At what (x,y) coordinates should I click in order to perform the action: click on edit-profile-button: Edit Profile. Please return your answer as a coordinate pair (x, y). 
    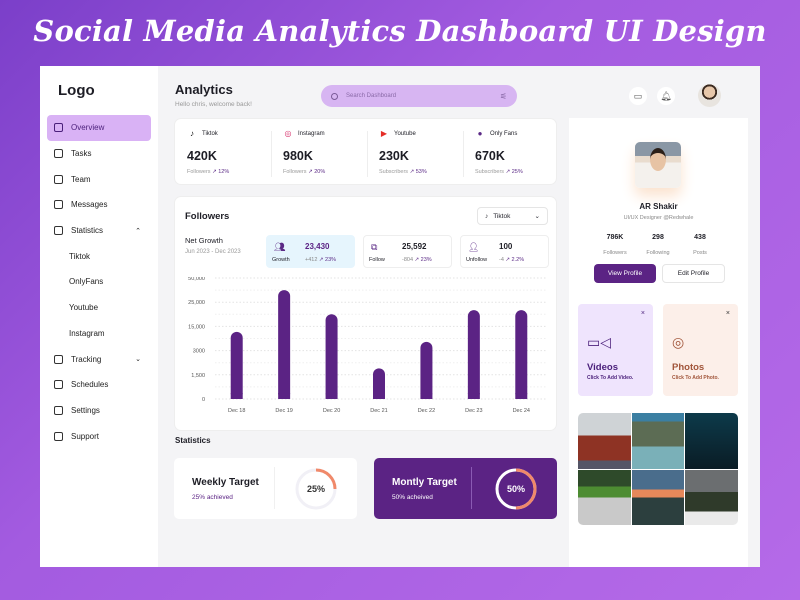
    Looking at the image, I should click on (693, 273).